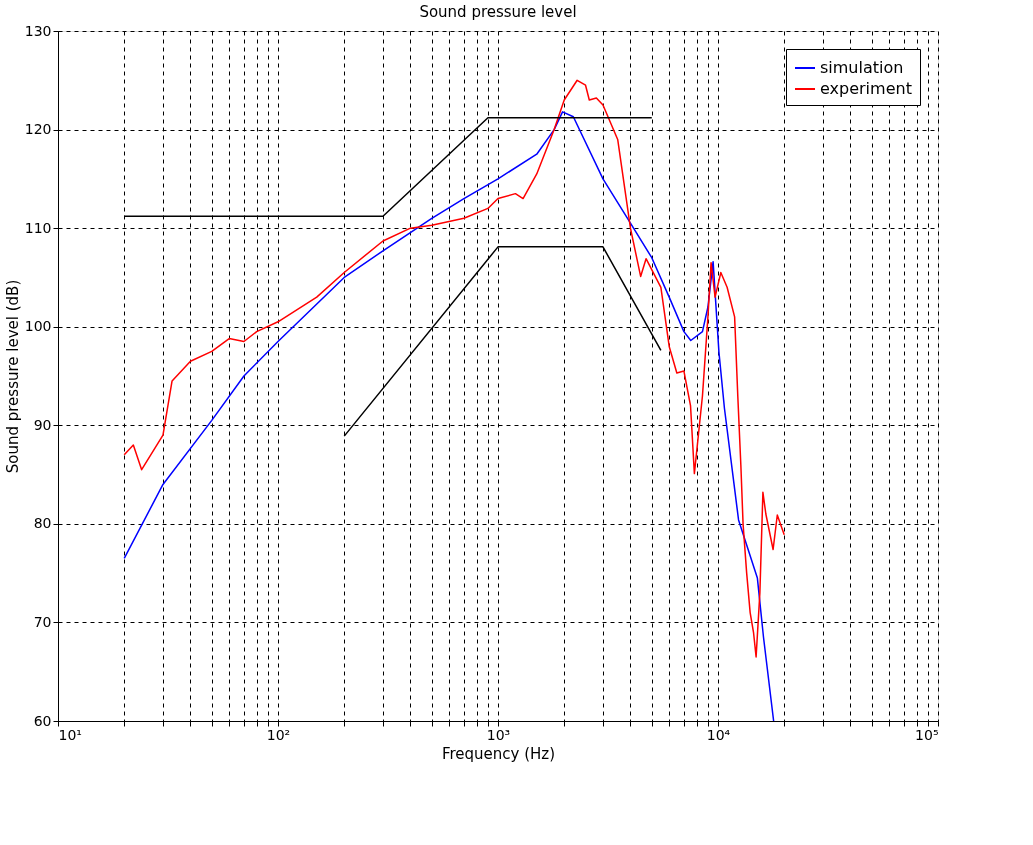 The image size is (1033, 845). What do you see at coordinates (718, 734) in the screenshot?
I see `x-tick-label: 10⁴` at bounding box center [718, 734].